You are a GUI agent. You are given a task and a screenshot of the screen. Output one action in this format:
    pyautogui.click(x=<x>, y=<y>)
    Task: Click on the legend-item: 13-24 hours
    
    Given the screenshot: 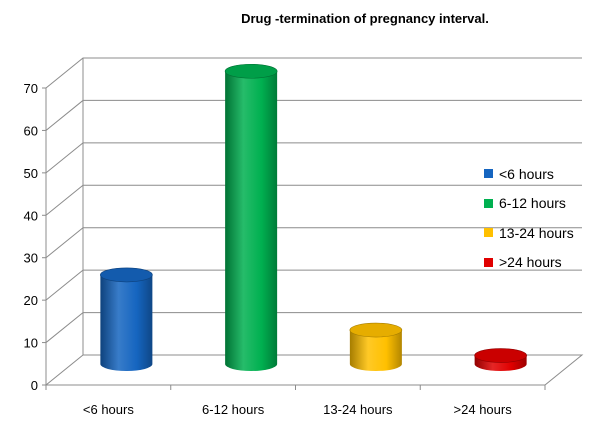 What is the action you would take?
    pyautogui.click(x=529, y=233)
    